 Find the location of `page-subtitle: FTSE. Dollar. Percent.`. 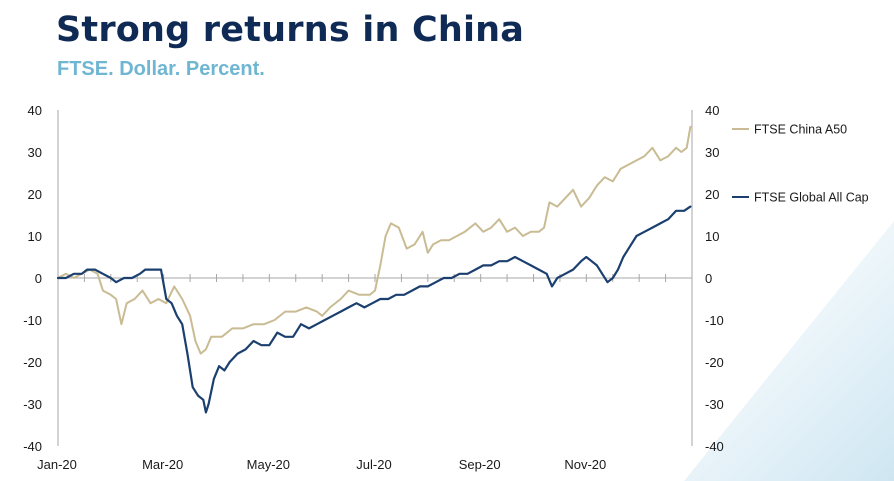

page-subtitle: FTSE. Dollar. Percent. is located at coordinates (161, 69).